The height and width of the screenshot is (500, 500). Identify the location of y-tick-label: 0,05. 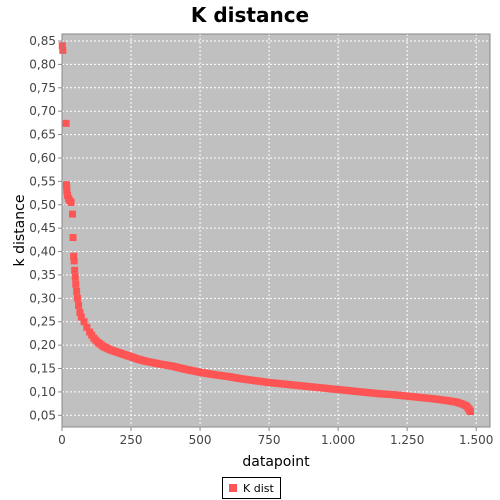
(42, 415).